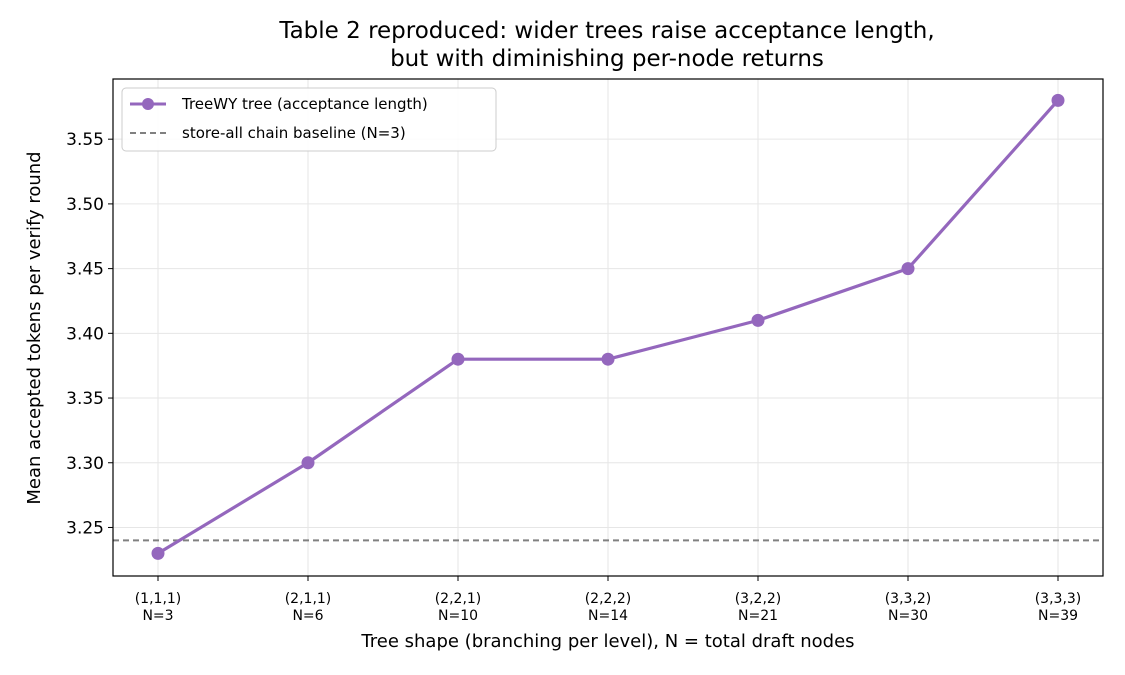 This screenshot has height=675, width=1125. What do you see at coordinates (85, 270) in the screenshot?
I see `y-tick-label: 3.45` at bounding box center [85, 270].